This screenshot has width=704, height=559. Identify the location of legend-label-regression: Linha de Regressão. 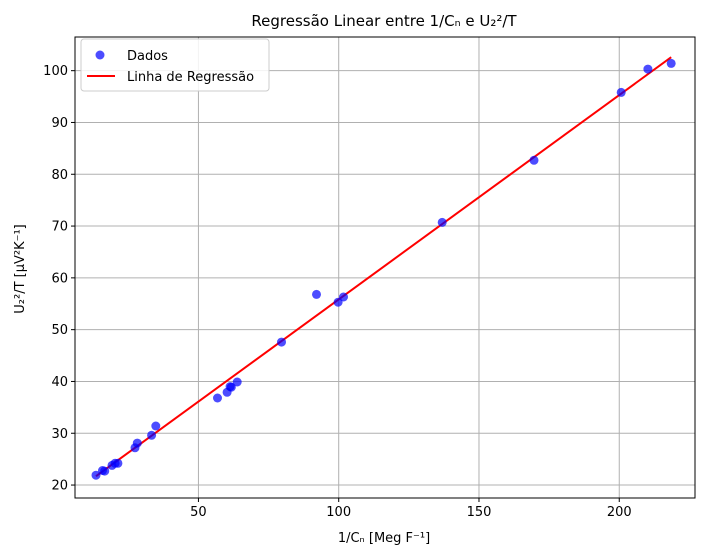
(190, 77).